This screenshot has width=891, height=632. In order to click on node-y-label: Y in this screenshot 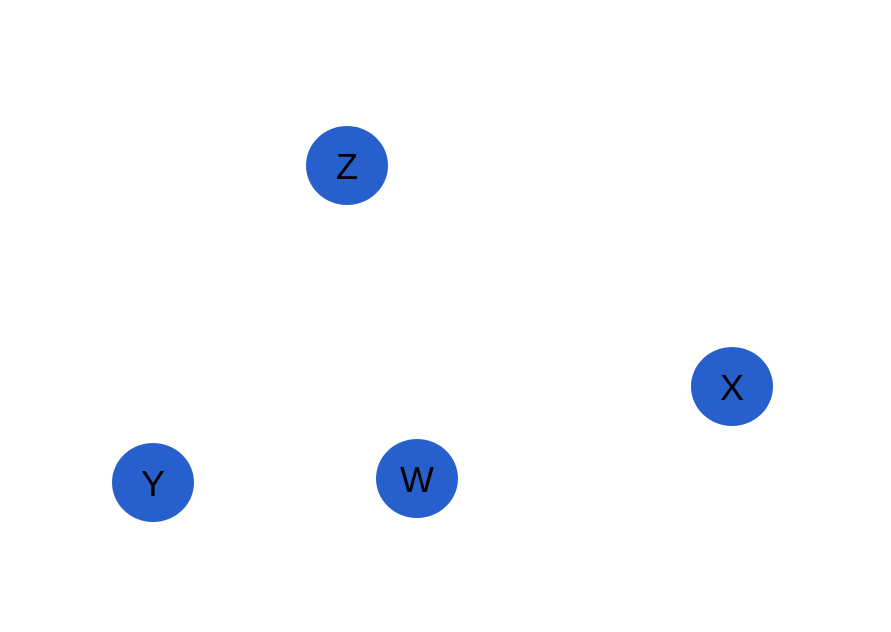, I will do `click(152, 483)`.